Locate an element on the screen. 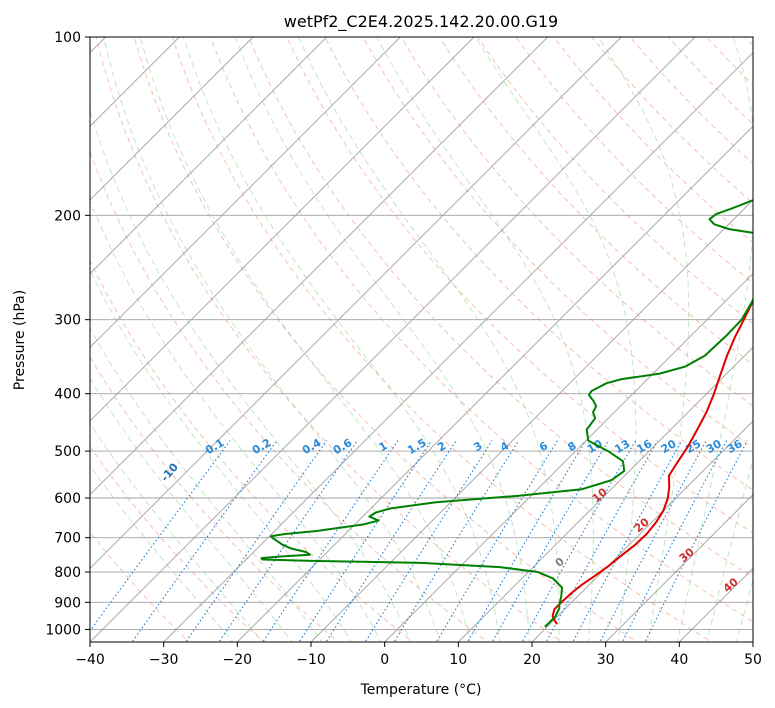 This screenshot has width=775, height=708. x-tick-label: 40 is located at coordinates (679, 660).